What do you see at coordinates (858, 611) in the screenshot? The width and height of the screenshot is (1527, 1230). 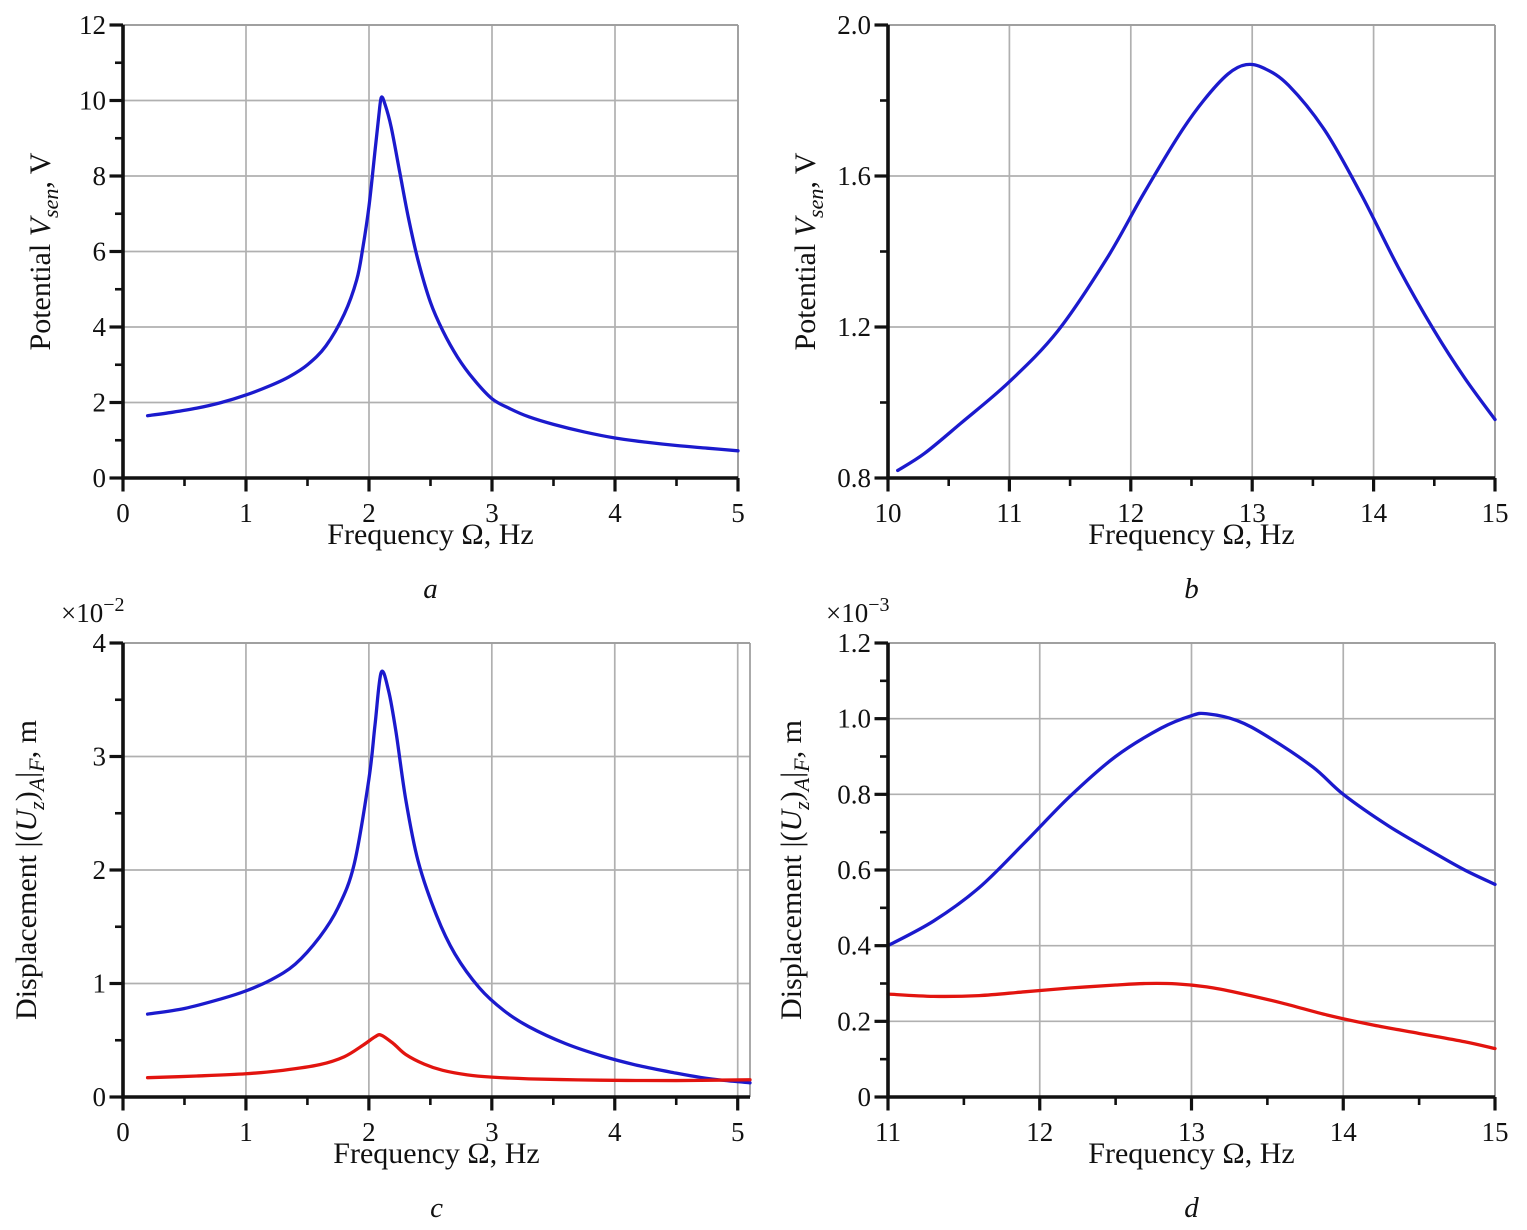 I see `y-axis-exponent-label: ×10⁻³` at bounding box center [858, 611].